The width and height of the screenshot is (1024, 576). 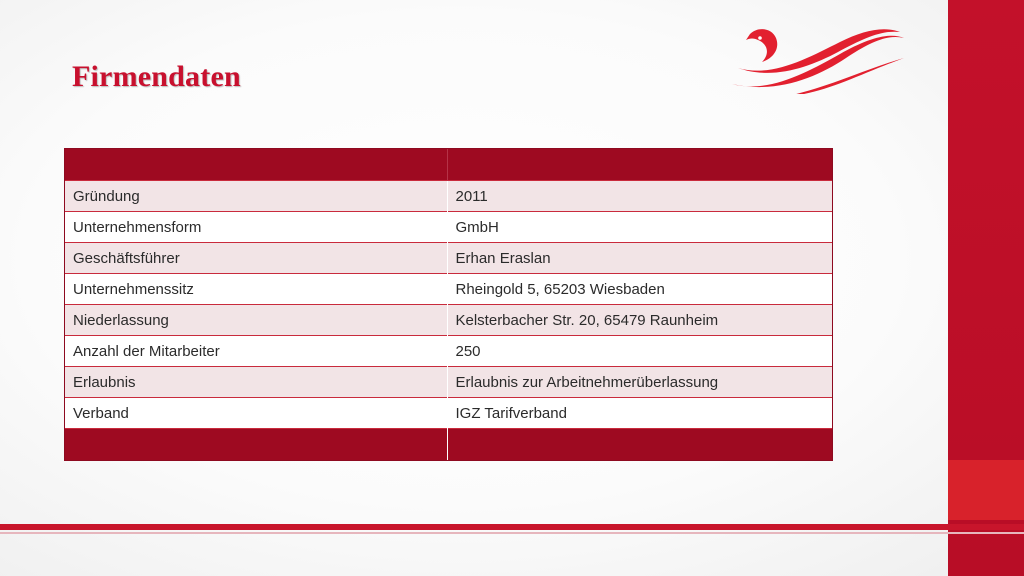 What do you see at coordinates (256, 196) in the screenshot?
I see `row-label: Gründung` at bounding box center [256, 196].